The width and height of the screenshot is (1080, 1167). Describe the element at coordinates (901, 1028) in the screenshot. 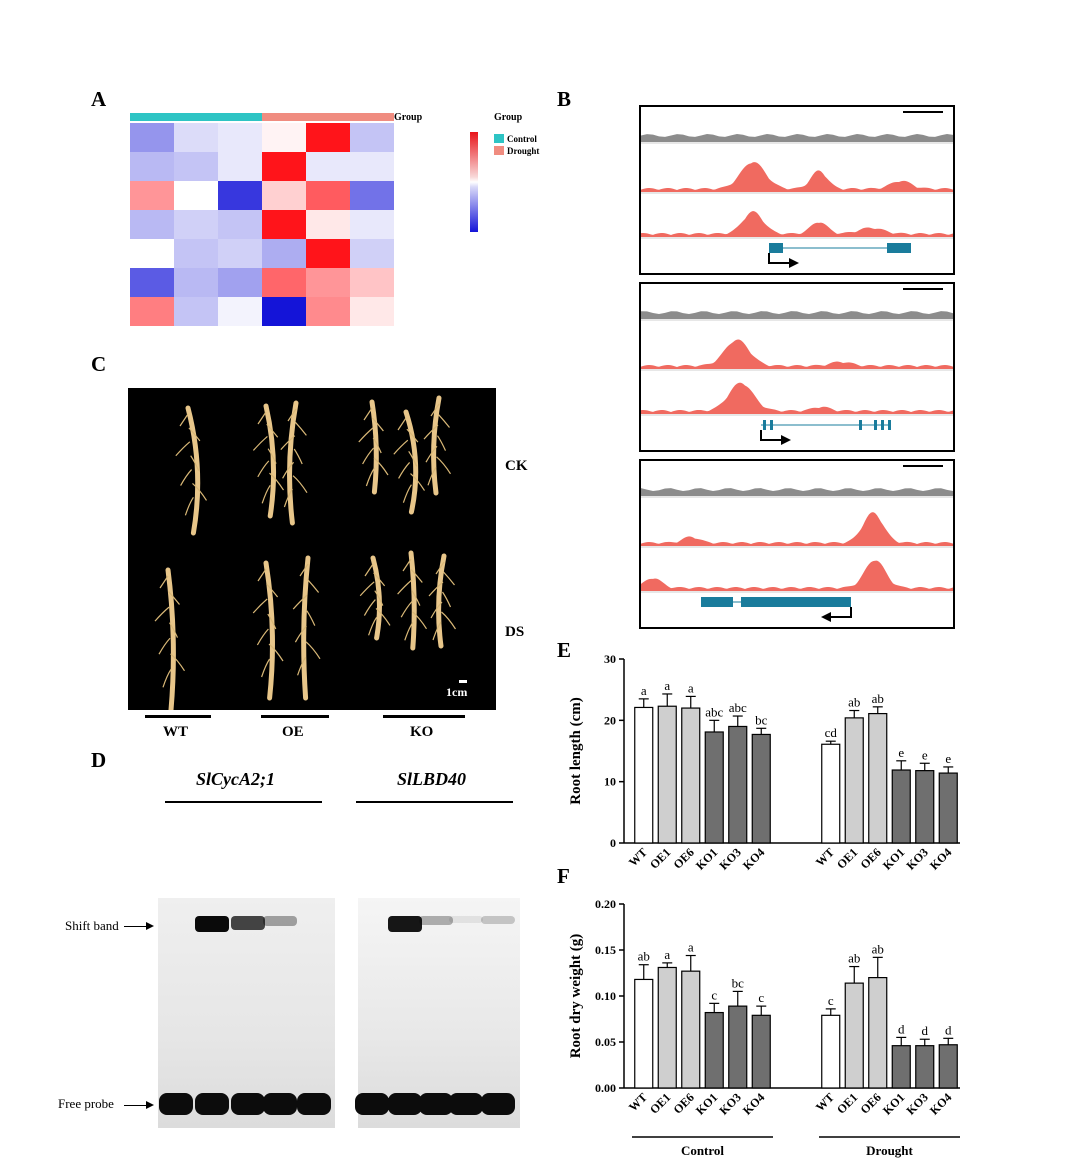

I see `significance-letter: d` at that location.